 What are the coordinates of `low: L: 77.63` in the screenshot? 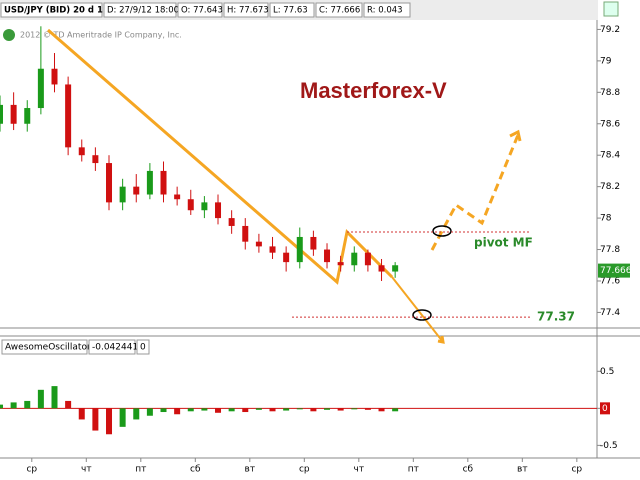 It's located at (290, 11).